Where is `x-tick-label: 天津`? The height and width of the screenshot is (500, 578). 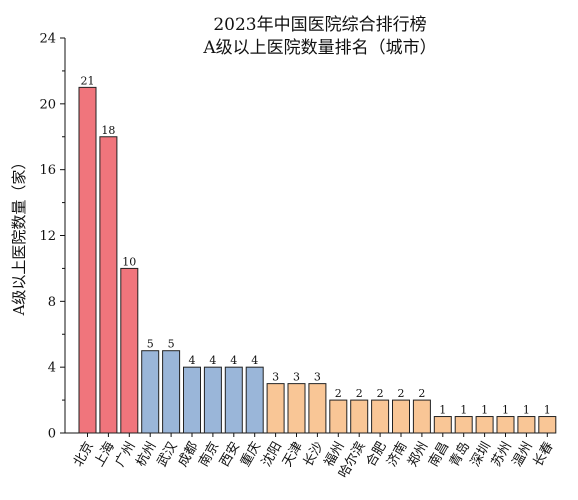
x-tick-label: 天津 is located at coordinates (293, 455).